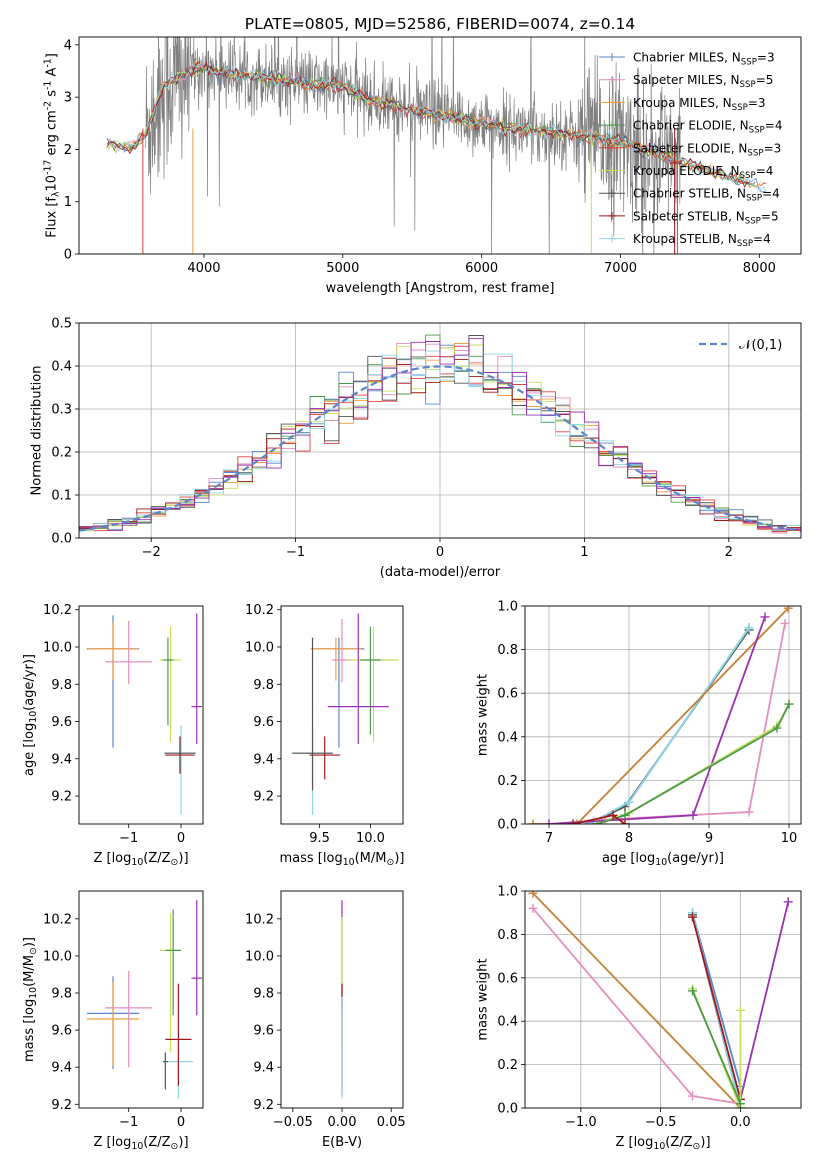 Image resolution: width=819 pixels, height=1170 pixels. Describe the element at coordinates (61, 324) in the screenshot. I see `y-tick-label: 0.5` at that location.